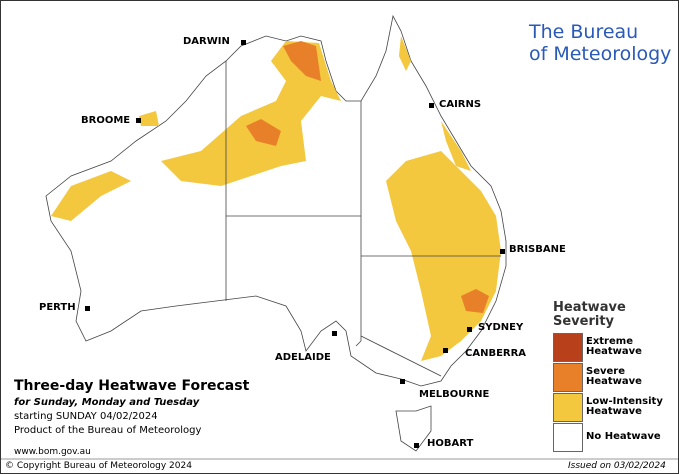  I want to click on city-label: CANBERRA, so click(496, 353).